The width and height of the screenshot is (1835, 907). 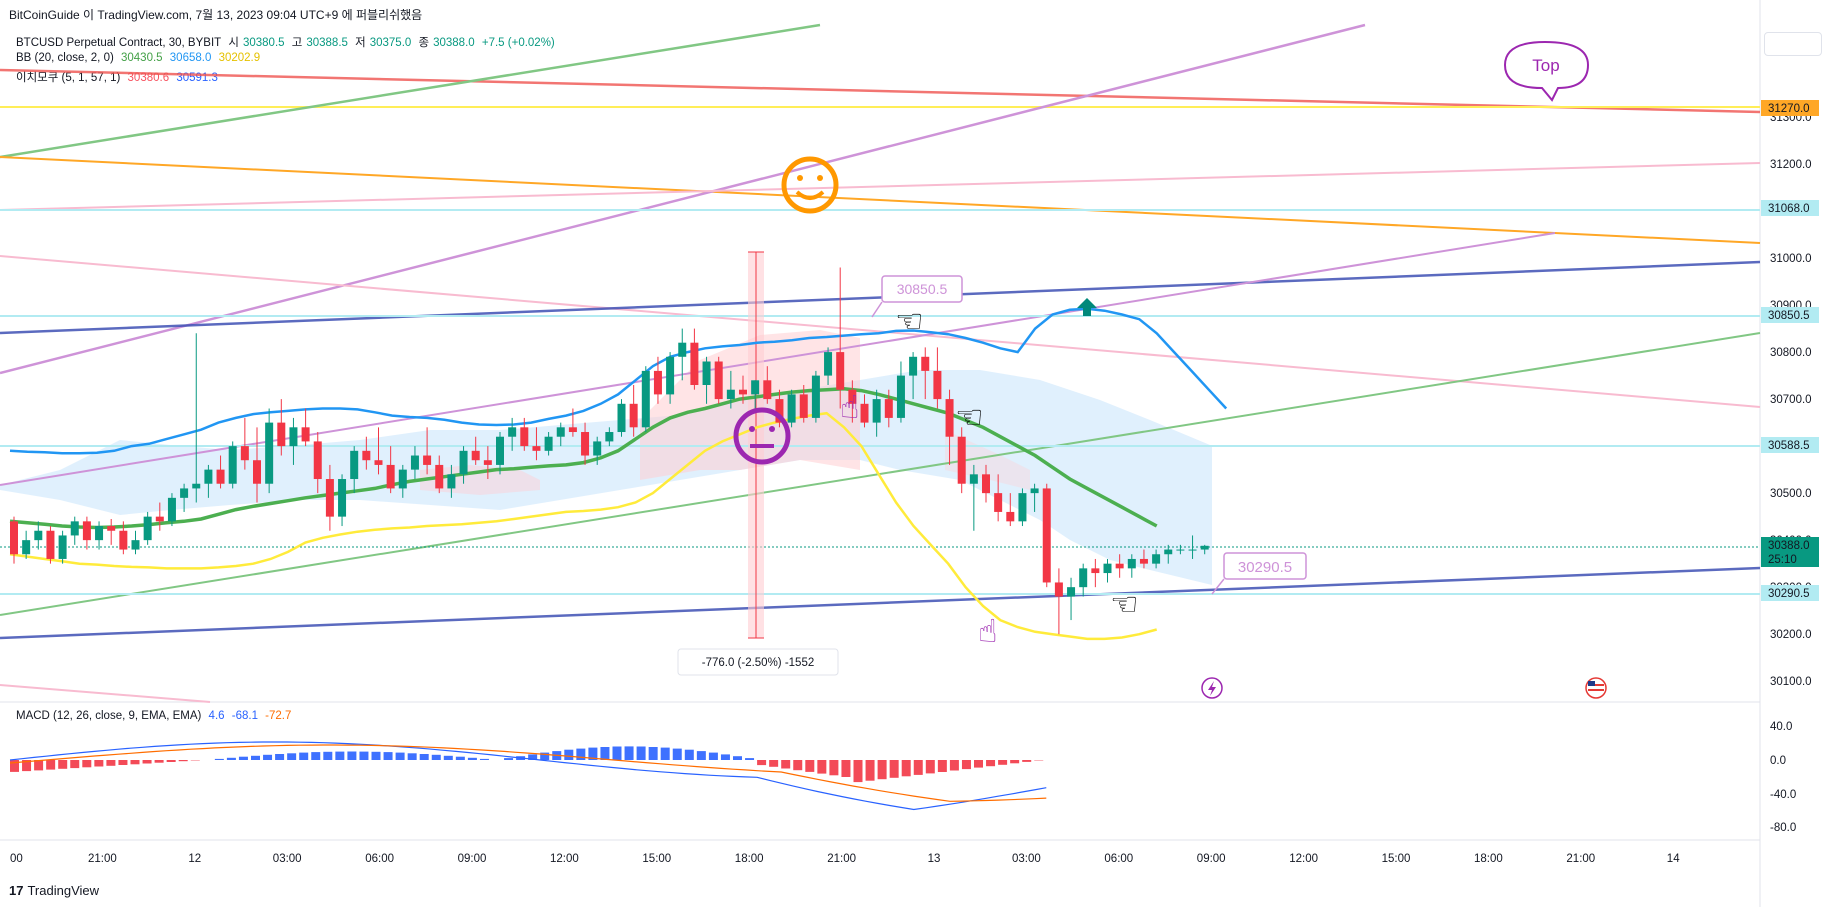 I want to click on symbol-name: BTCUSD Perpetual Contract, 30, BYBIT, so click(x=119, y=43).